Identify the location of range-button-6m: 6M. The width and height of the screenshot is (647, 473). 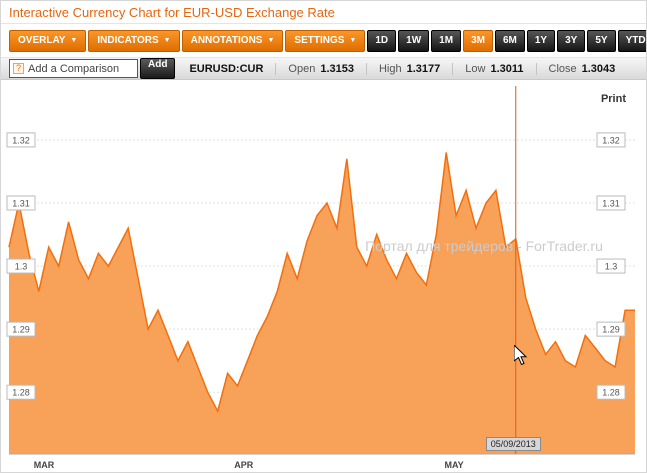
(509, 40).